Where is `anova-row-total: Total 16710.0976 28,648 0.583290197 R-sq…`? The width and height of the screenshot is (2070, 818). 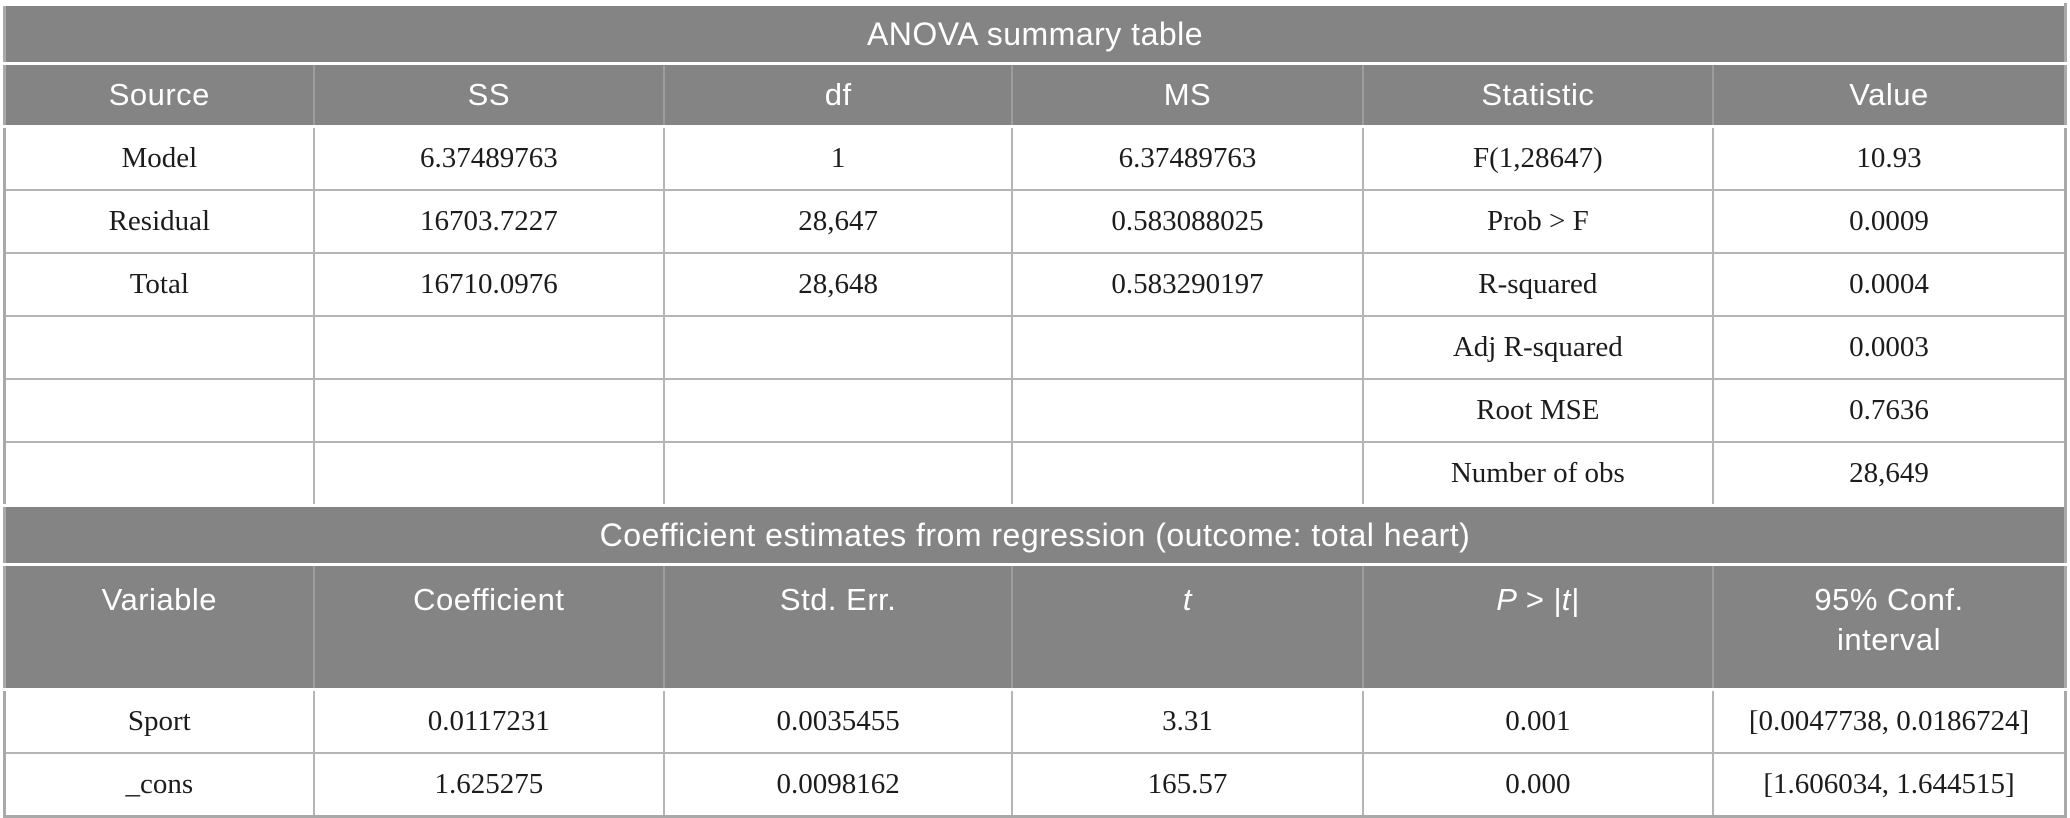
anova-row-total: Total 16710.0976 28,648 0.583290197 R-sq… is located at coordinates (1035, 284).